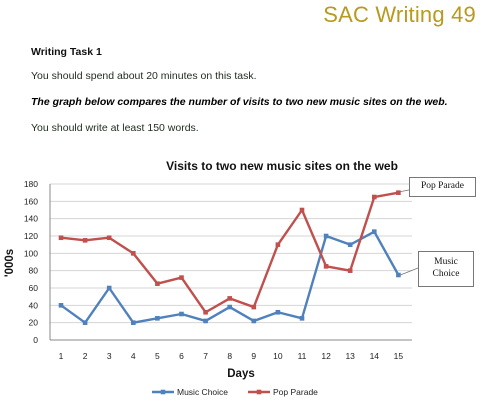 This screenshot has height=404, width=484. I want to click on x-tick-label: 4, so click(133, 356).